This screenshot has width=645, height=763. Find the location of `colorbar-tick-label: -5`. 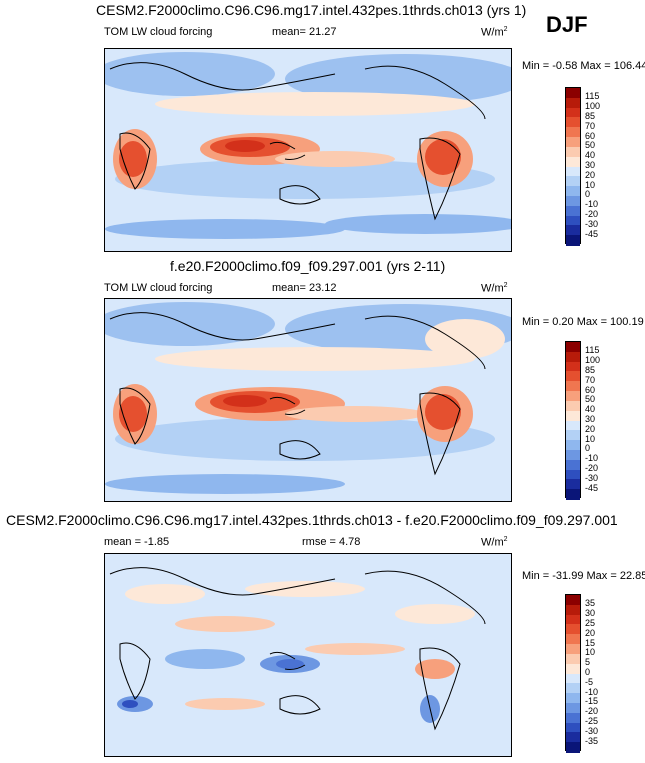

colorbar-tick-label: -5 is located at coordinates (589, 681).